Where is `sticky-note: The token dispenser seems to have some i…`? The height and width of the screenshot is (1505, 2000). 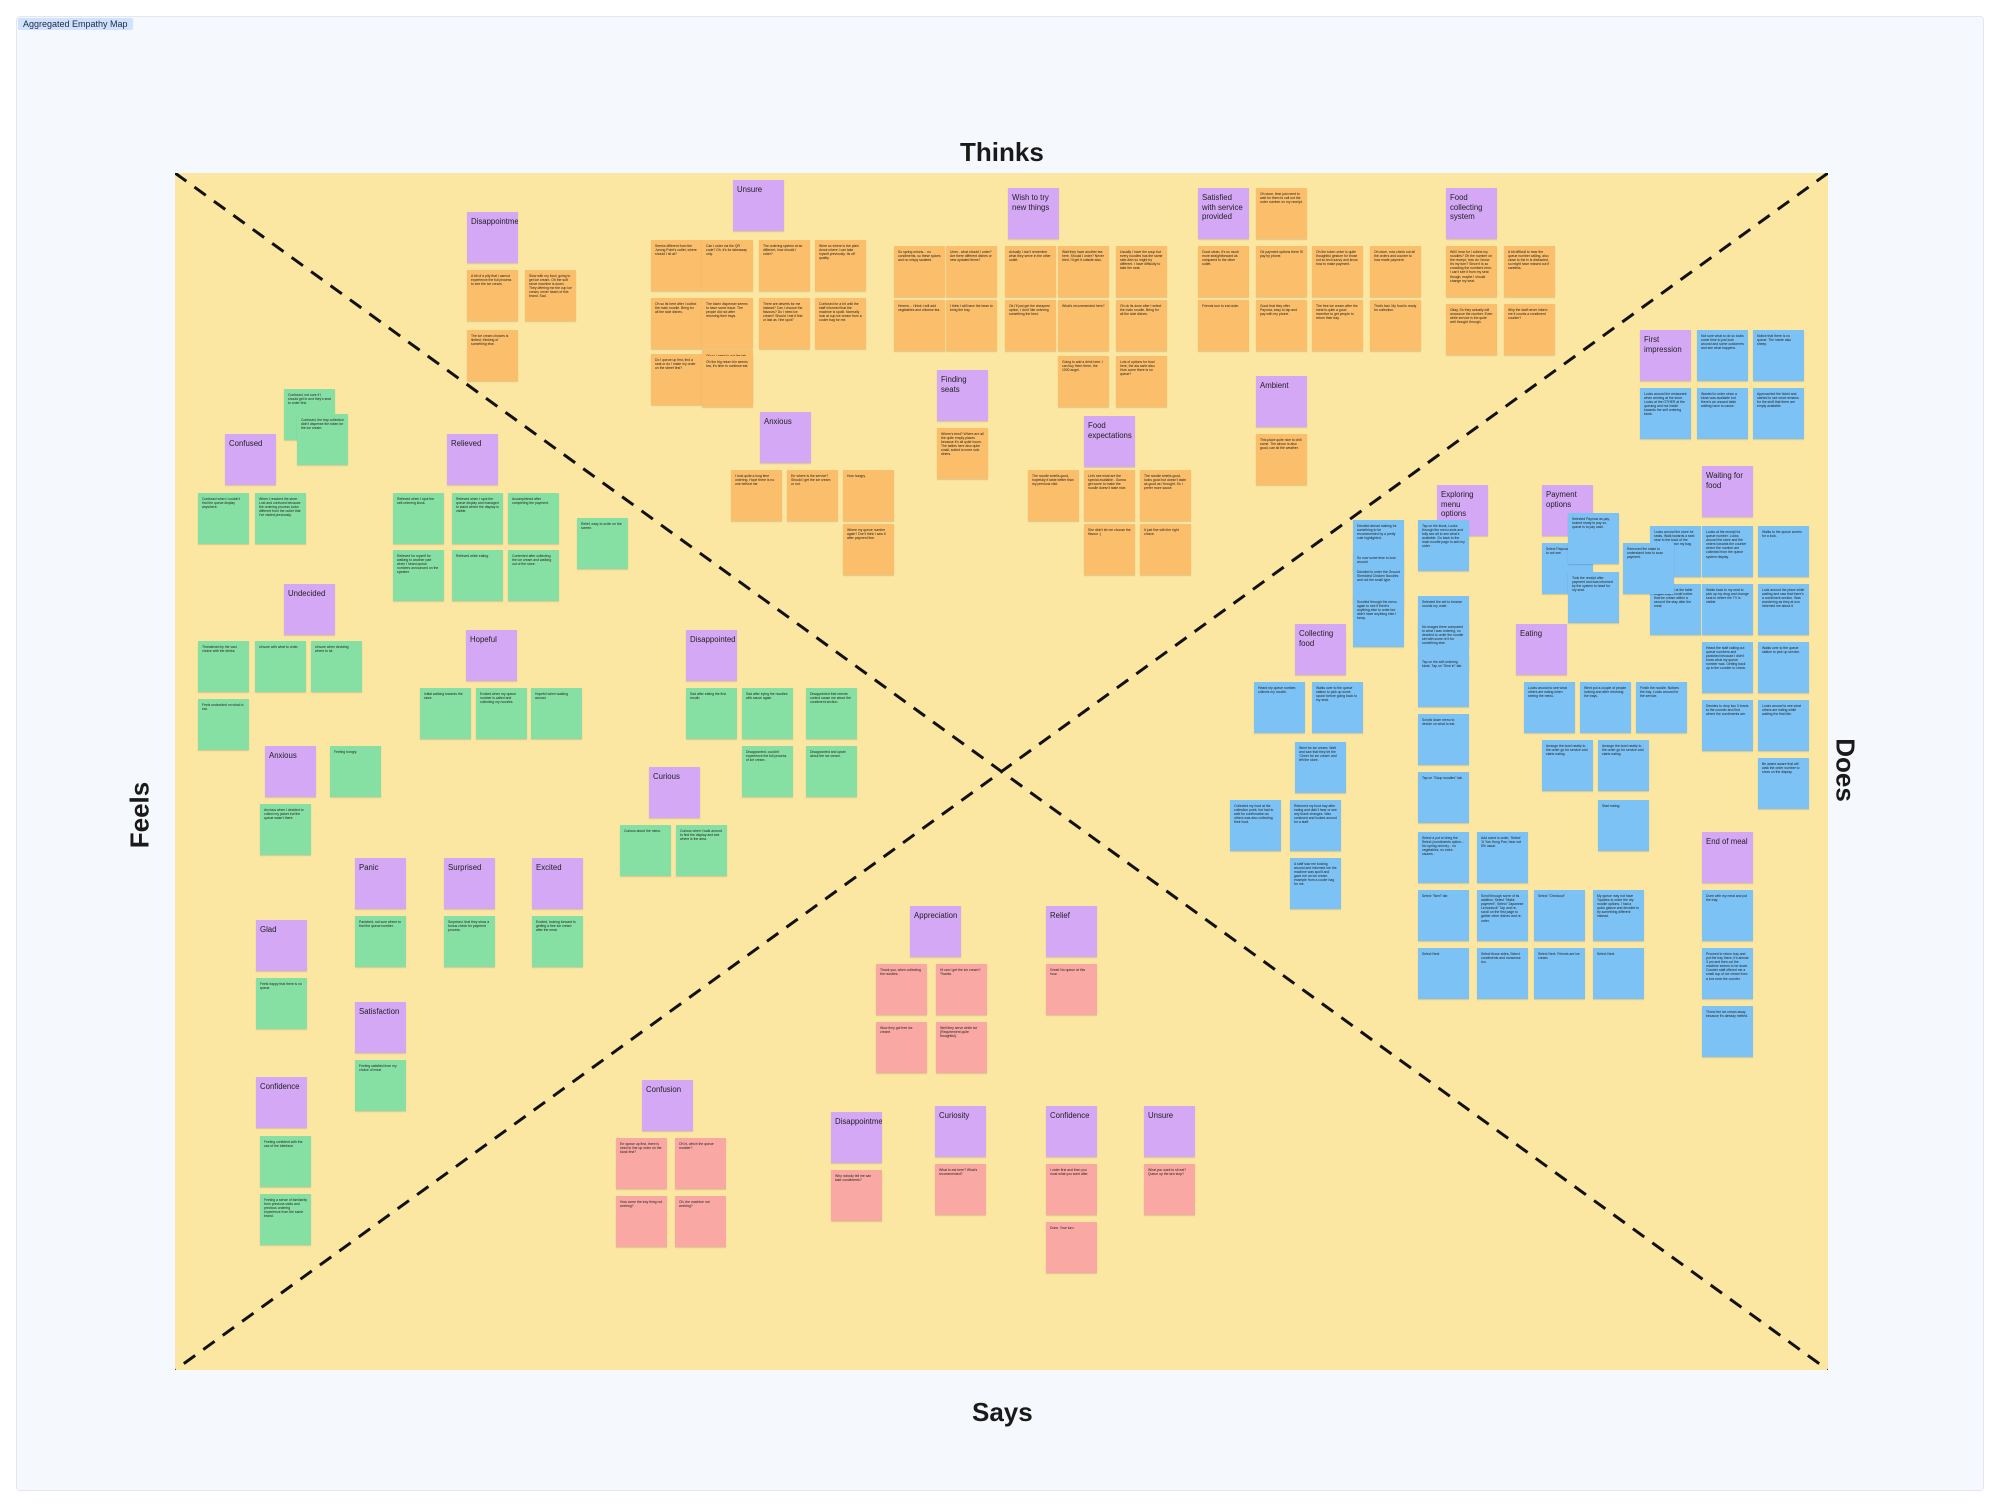
sticky-note: The token dispenser seems to have some i… is located at coordinates (727, 323).